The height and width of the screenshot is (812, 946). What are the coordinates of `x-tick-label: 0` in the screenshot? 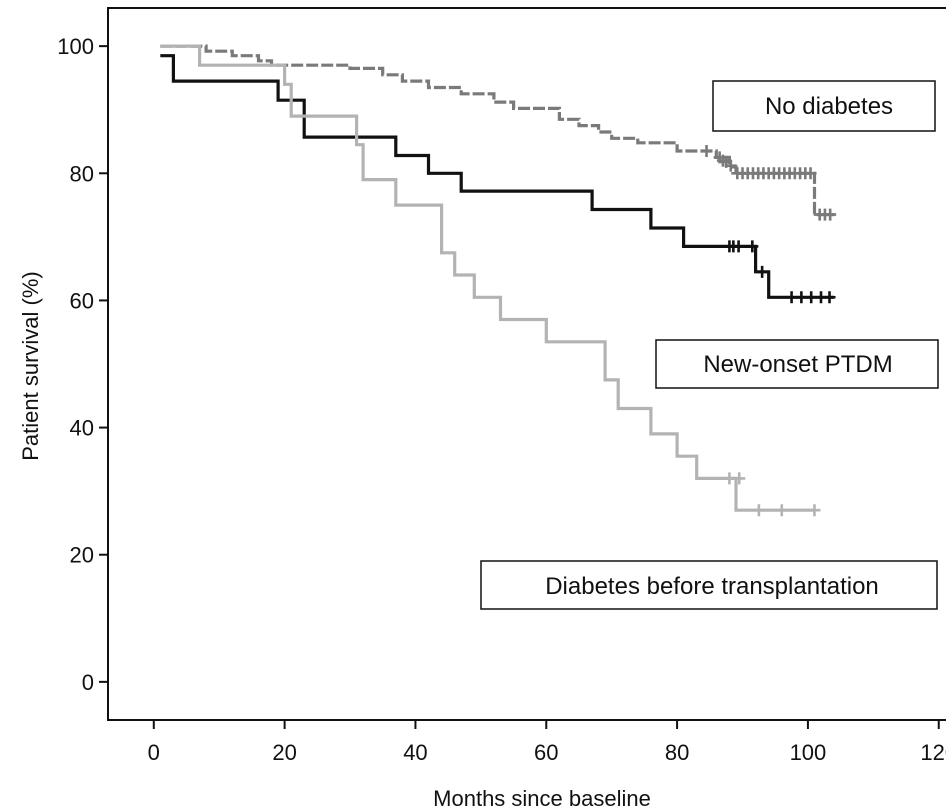 It's located at (154, 752).